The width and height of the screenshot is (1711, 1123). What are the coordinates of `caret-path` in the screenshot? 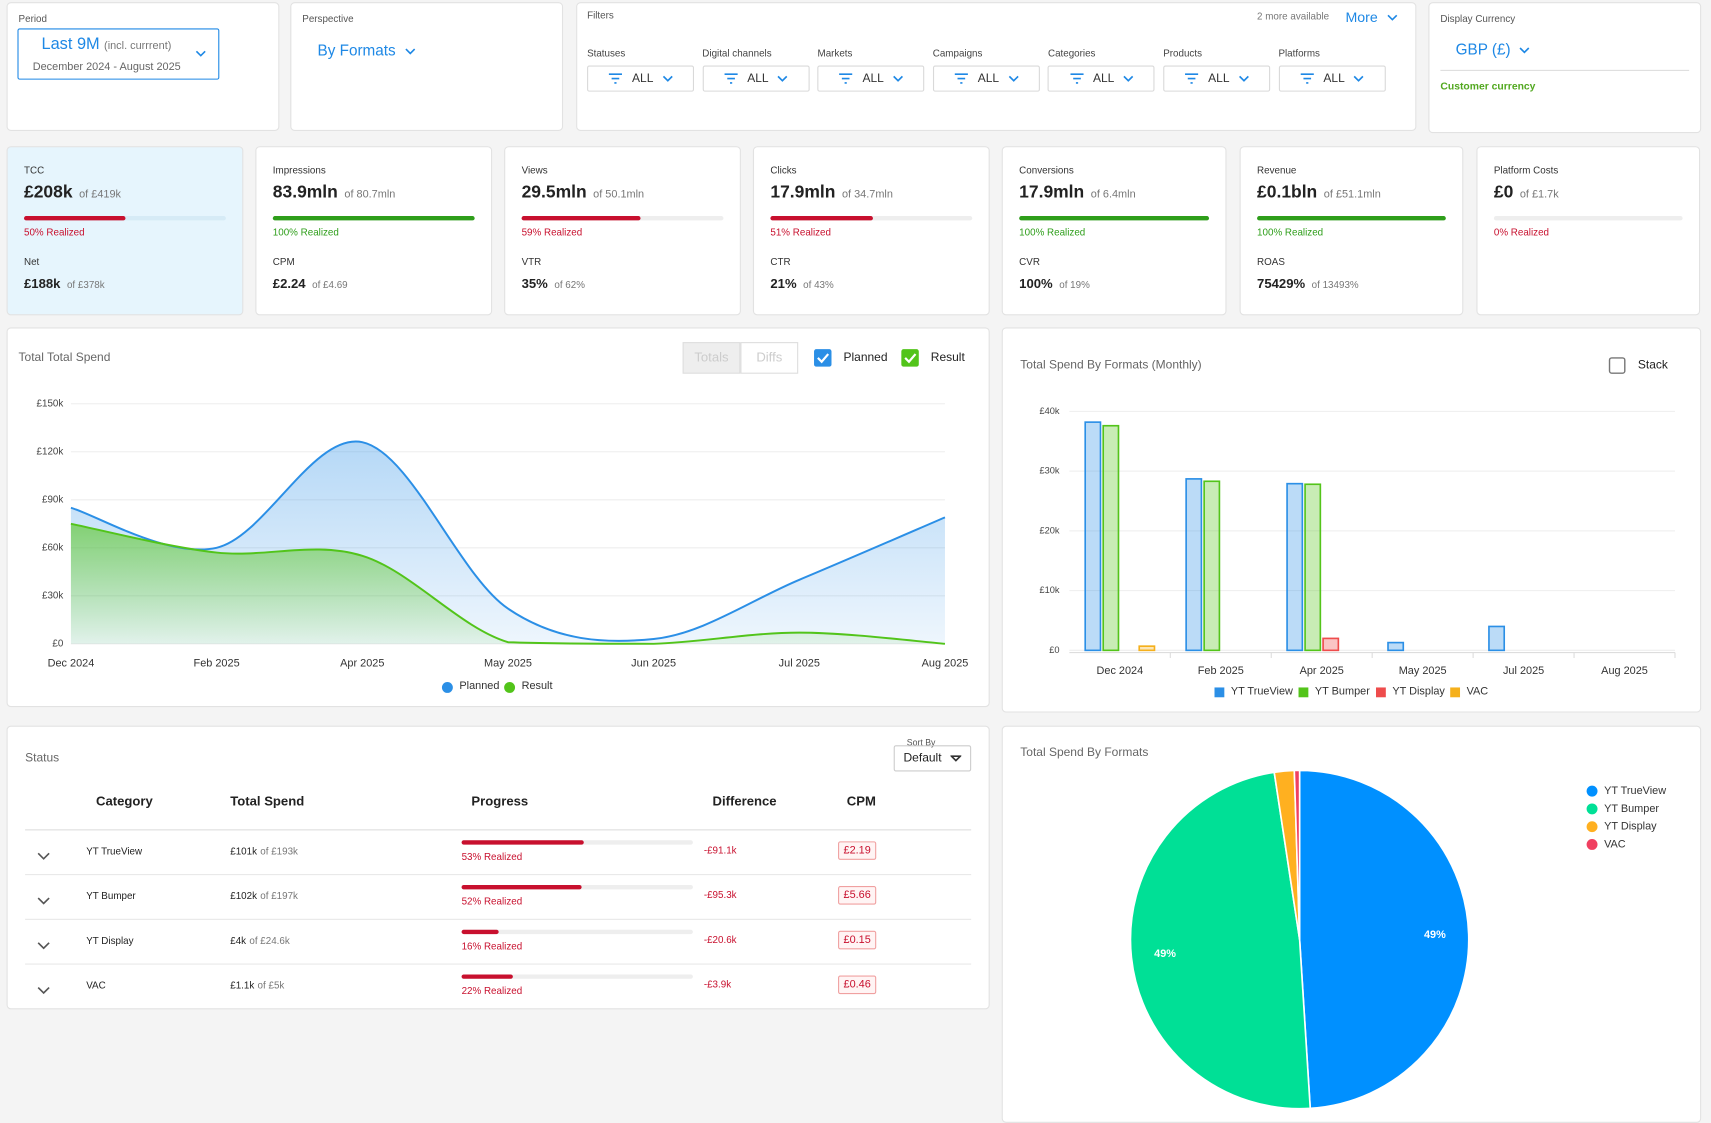 It's located at (956, 758).